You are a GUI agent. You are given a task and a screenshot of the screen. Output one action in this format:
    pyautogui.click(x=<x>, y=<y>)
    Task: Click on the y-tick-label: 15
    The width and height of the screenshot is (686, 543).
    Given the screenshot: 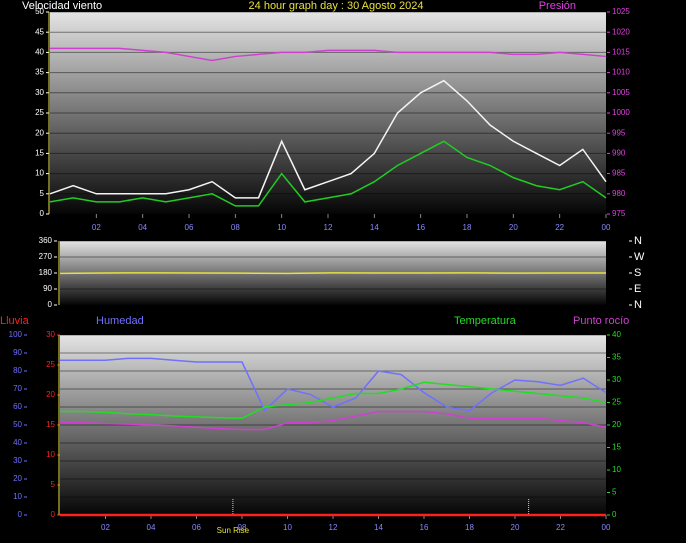 What is the action you would take?
    pyautogui.click(x=39, y=153)
    